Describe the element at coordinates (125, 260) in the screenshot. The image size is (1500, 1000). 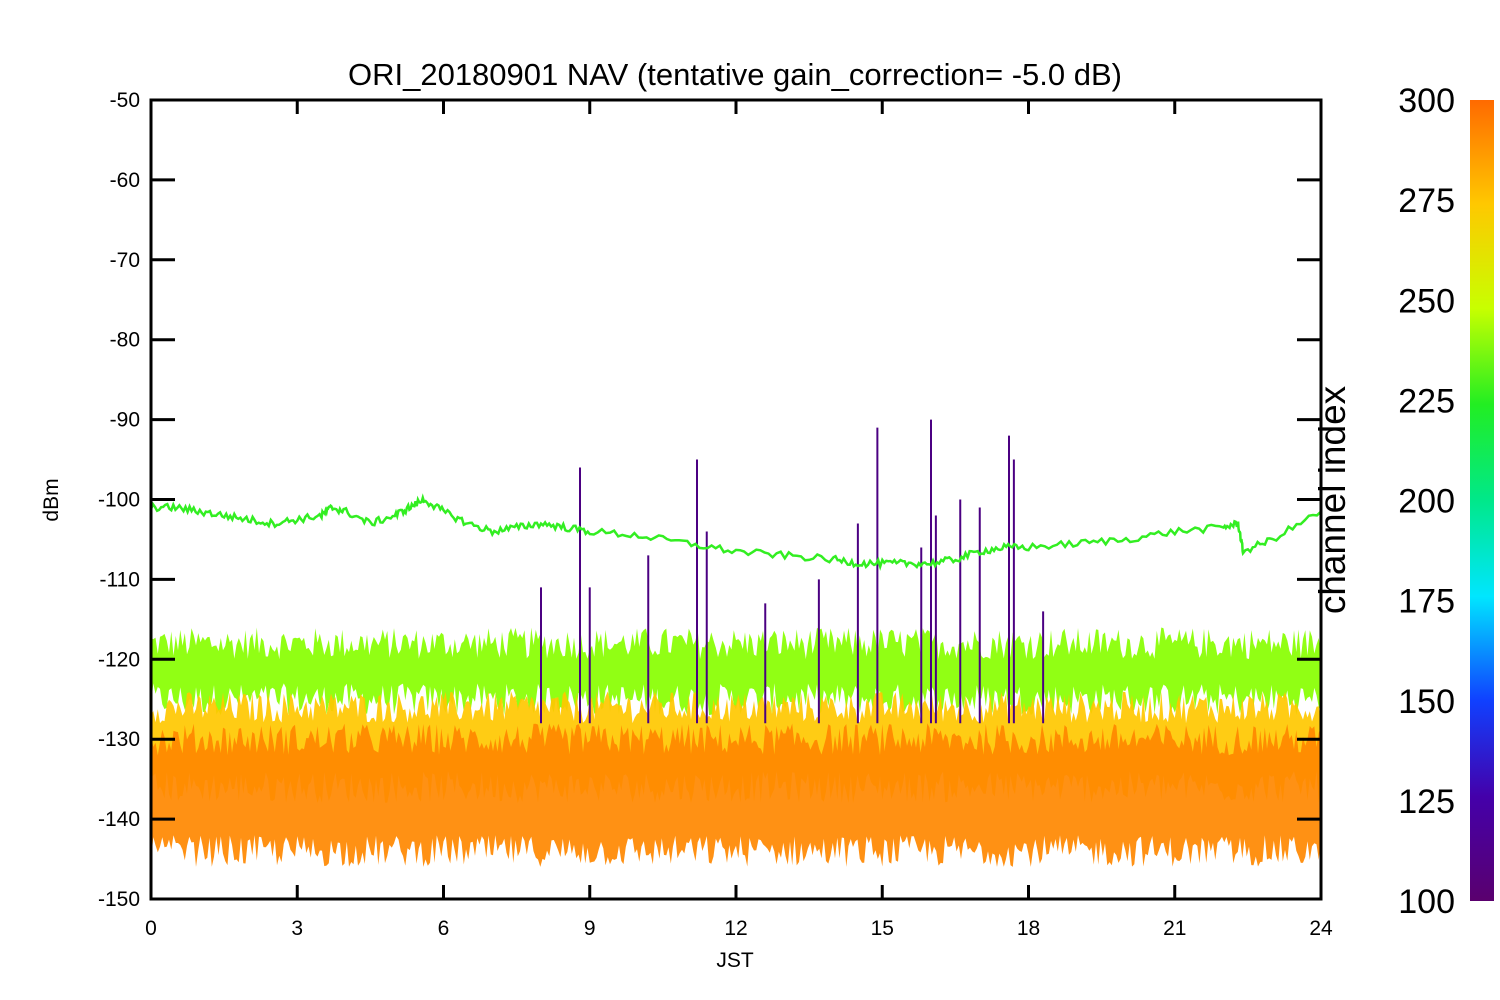
I see `y-tick-label: -70` at that location.